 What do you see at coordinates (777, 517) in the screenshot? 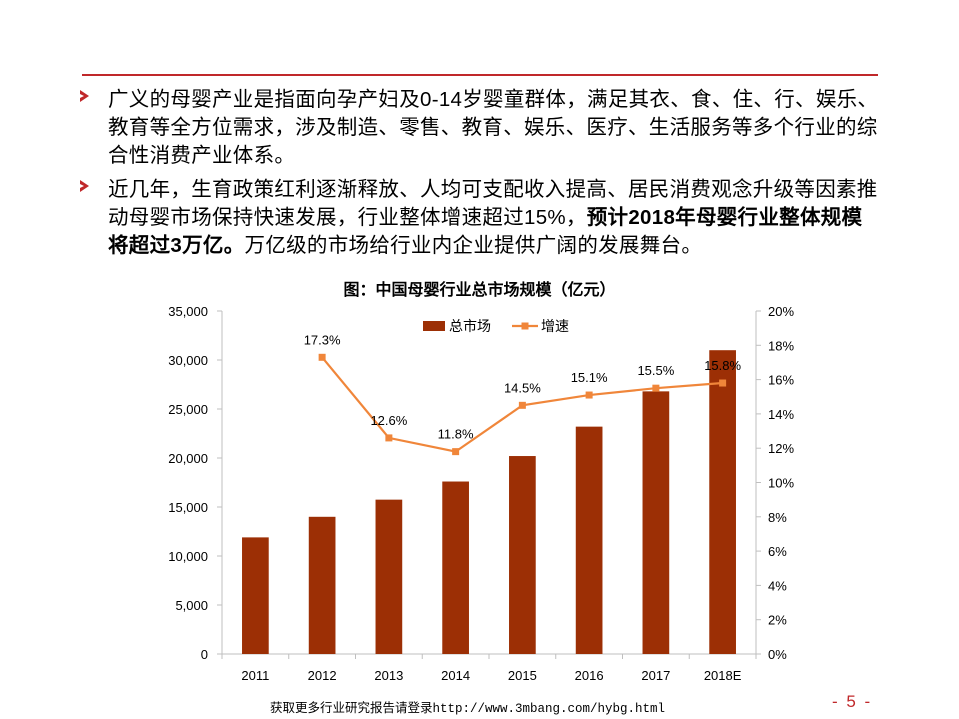
I see `y-right-tick-label: 8%` at bounding box center [777, 517].